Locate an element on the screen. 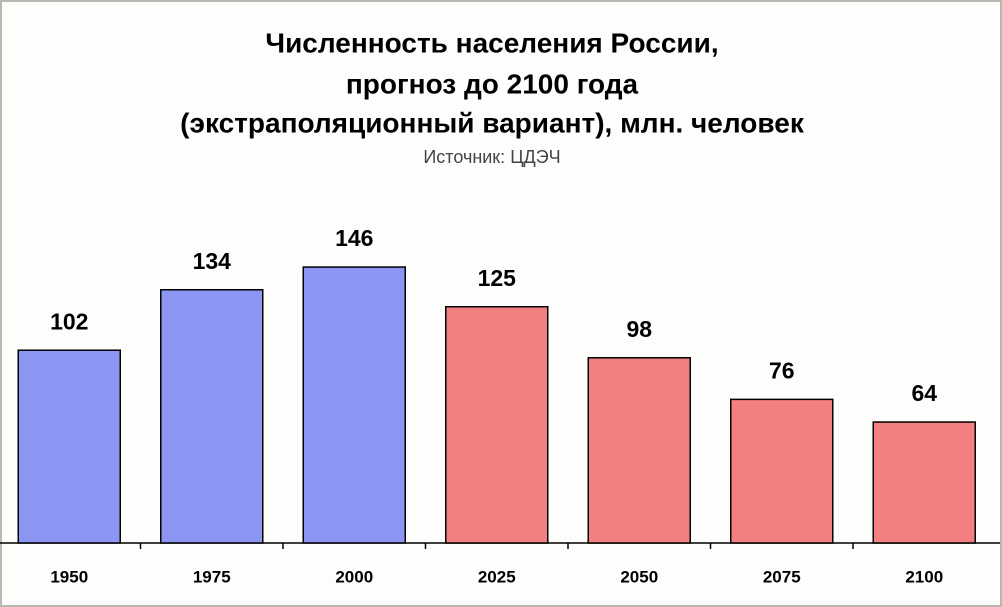 The width and height of the screenshot is (1002, 607). x-tick-label: 1950 is located at coordinates (69, 576).